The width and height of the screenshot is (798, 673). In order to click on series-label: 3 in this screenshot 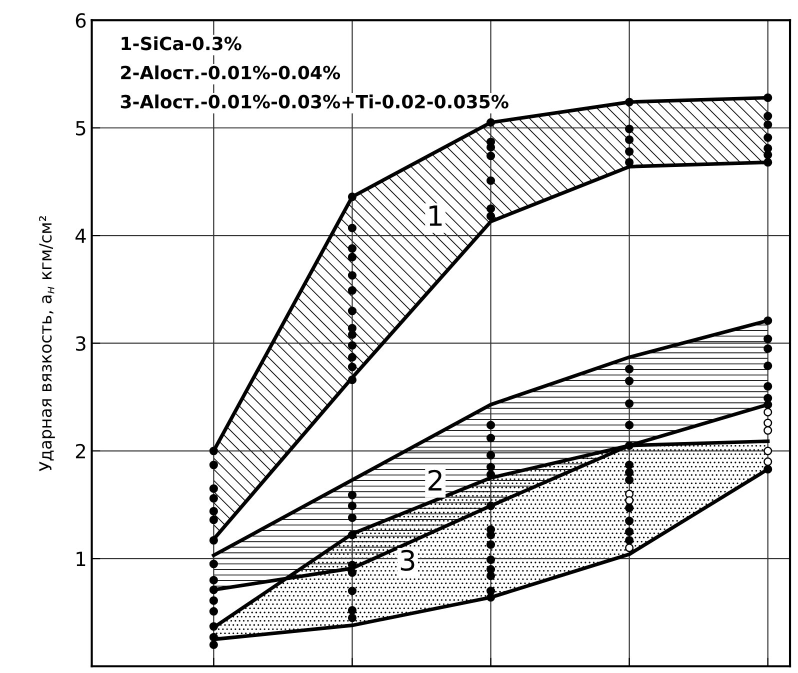, I will do `click(407, 560)`.